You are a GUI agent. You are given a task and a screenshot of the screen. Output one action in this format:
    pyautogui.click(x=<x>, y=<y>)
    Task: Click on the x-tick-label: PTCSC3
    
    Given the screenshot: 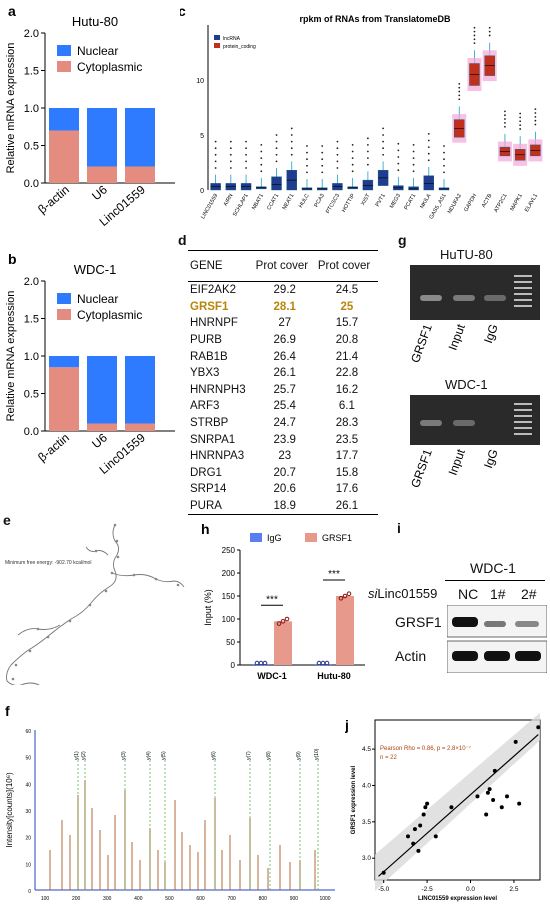 What is the action you would take?
    pyautogui.click(x=333, y=204)
    